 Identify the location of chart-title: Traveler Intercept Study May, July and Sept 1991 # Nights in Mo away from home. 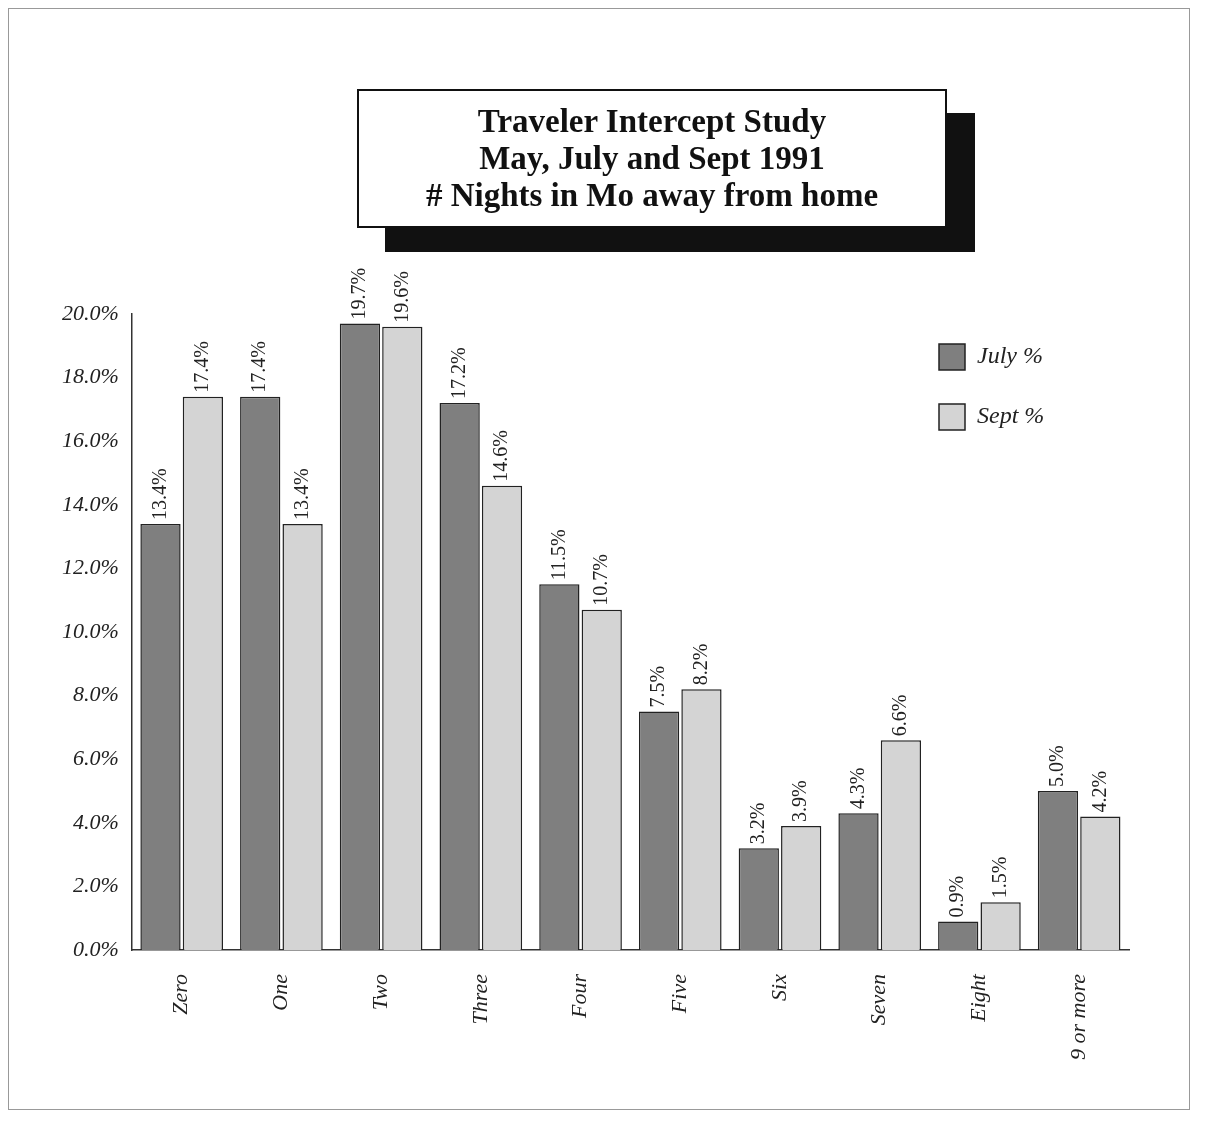
(652, 158).